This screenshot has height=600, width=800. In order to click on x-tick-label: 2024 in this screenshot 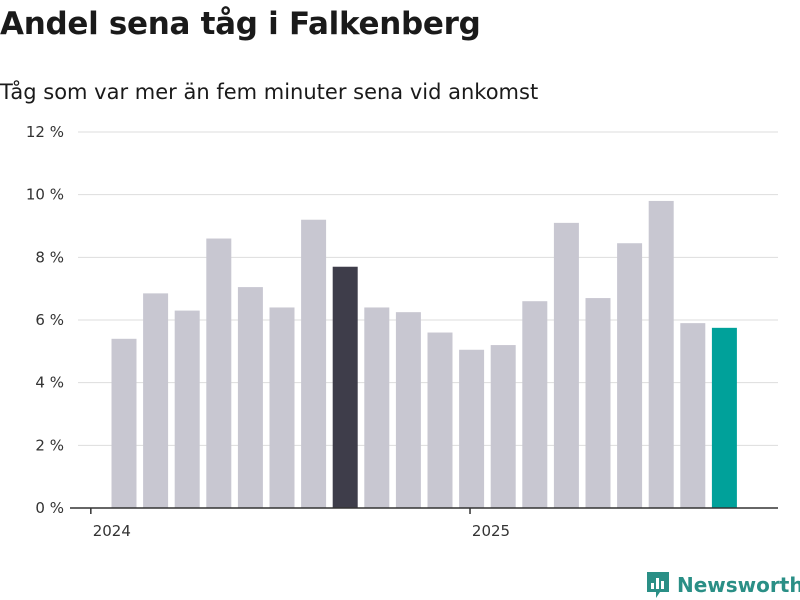, I will do `click(112, 531)`.